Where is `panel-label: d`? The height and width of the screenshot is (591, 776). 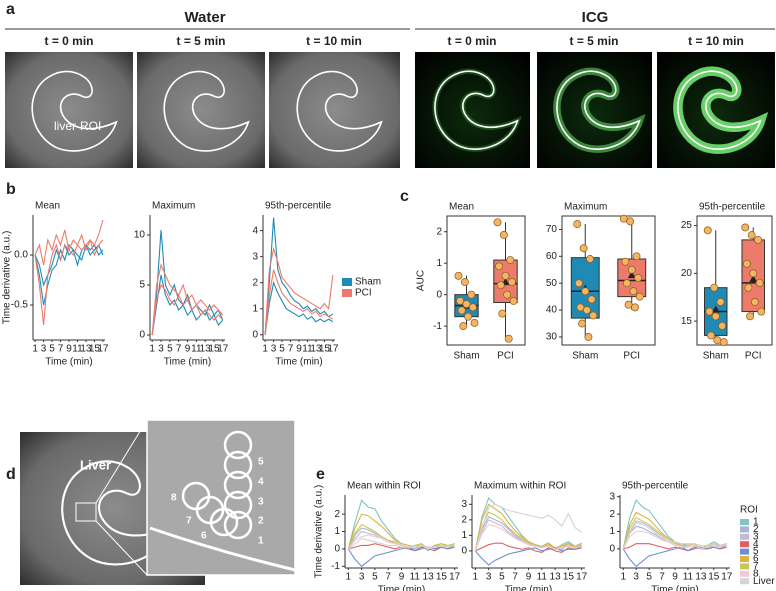 panel-label: d is located at coordinates (11, 474).